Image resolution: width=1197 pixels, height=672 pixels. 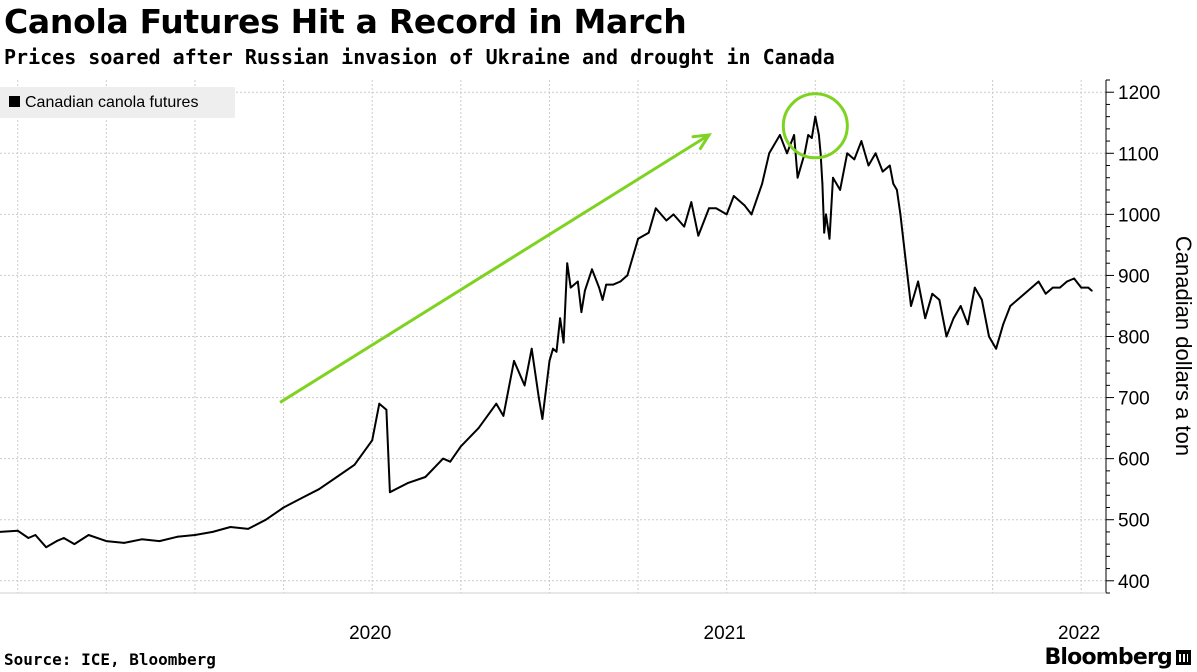 What do you see at coordinates (345, 21) in the screenshot?
I see `chart-title: Canola Futures Hit a Record in March` at bounding box center [345, 21].